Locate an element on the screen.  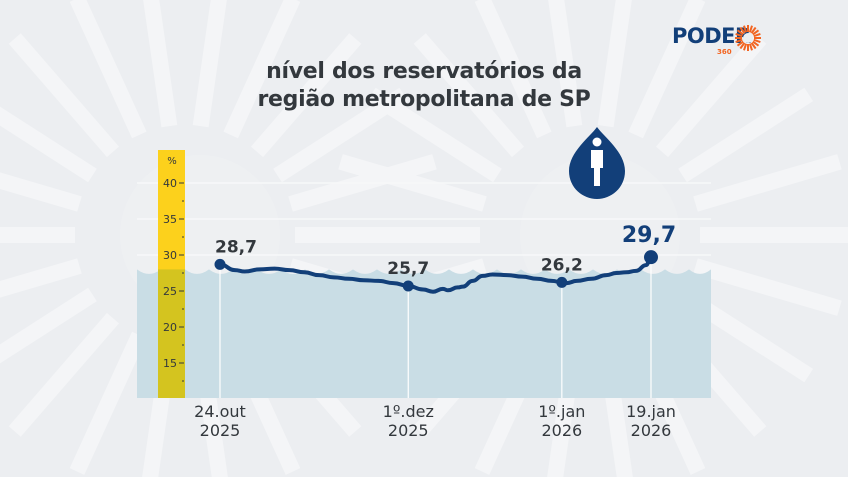
y-axis-ruler: % 15 20 25 30 35 40 is located at coordinates (171, 274).